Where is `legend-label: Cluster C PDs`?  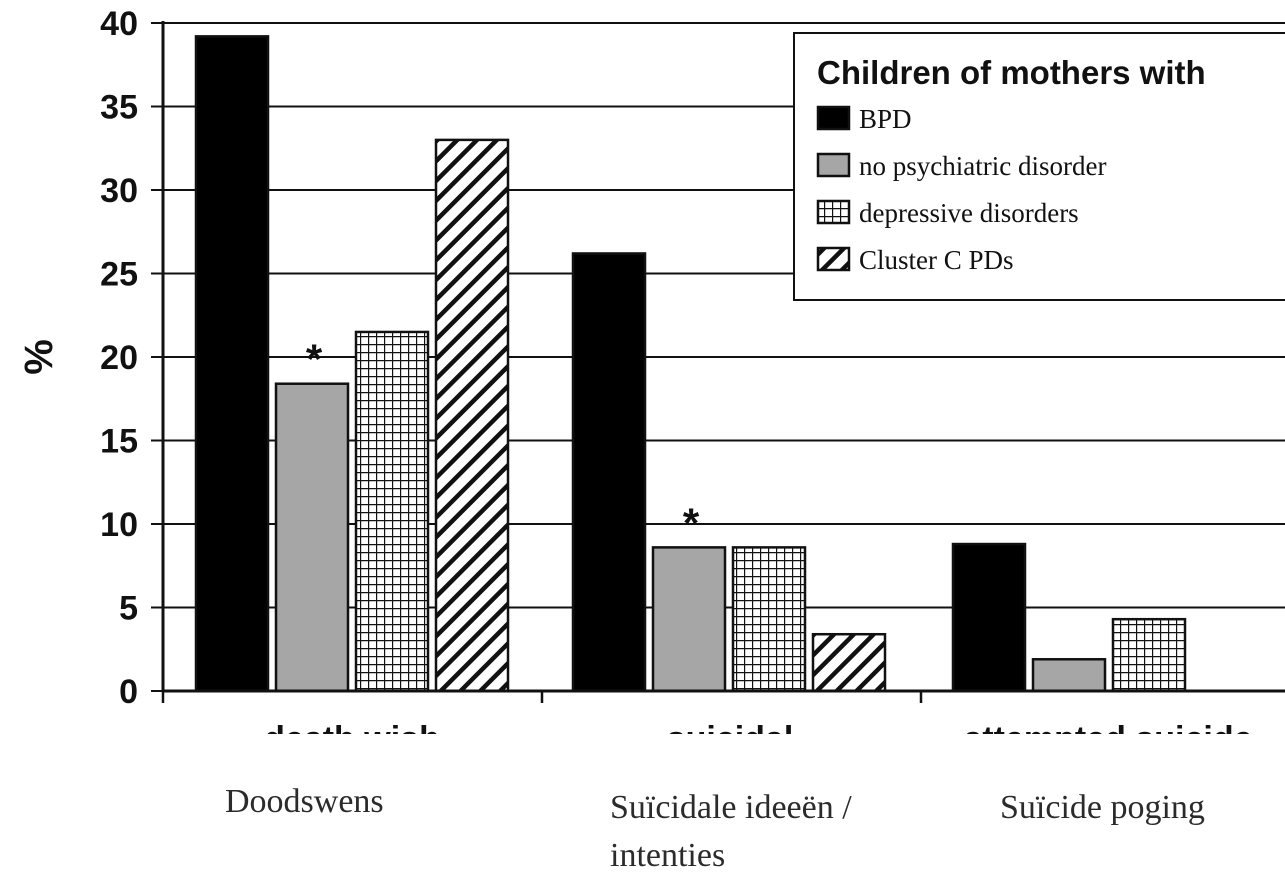 legend-label: Cluster C PDs is located at coordinates (936, 260).